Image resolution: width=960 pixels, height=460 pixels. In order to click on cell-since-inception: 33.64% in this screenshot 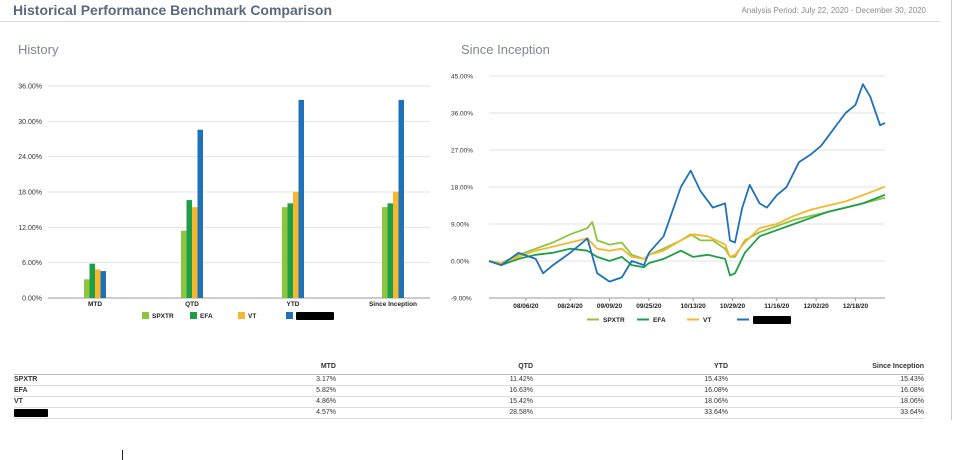, I will do `click(826, 413)`.